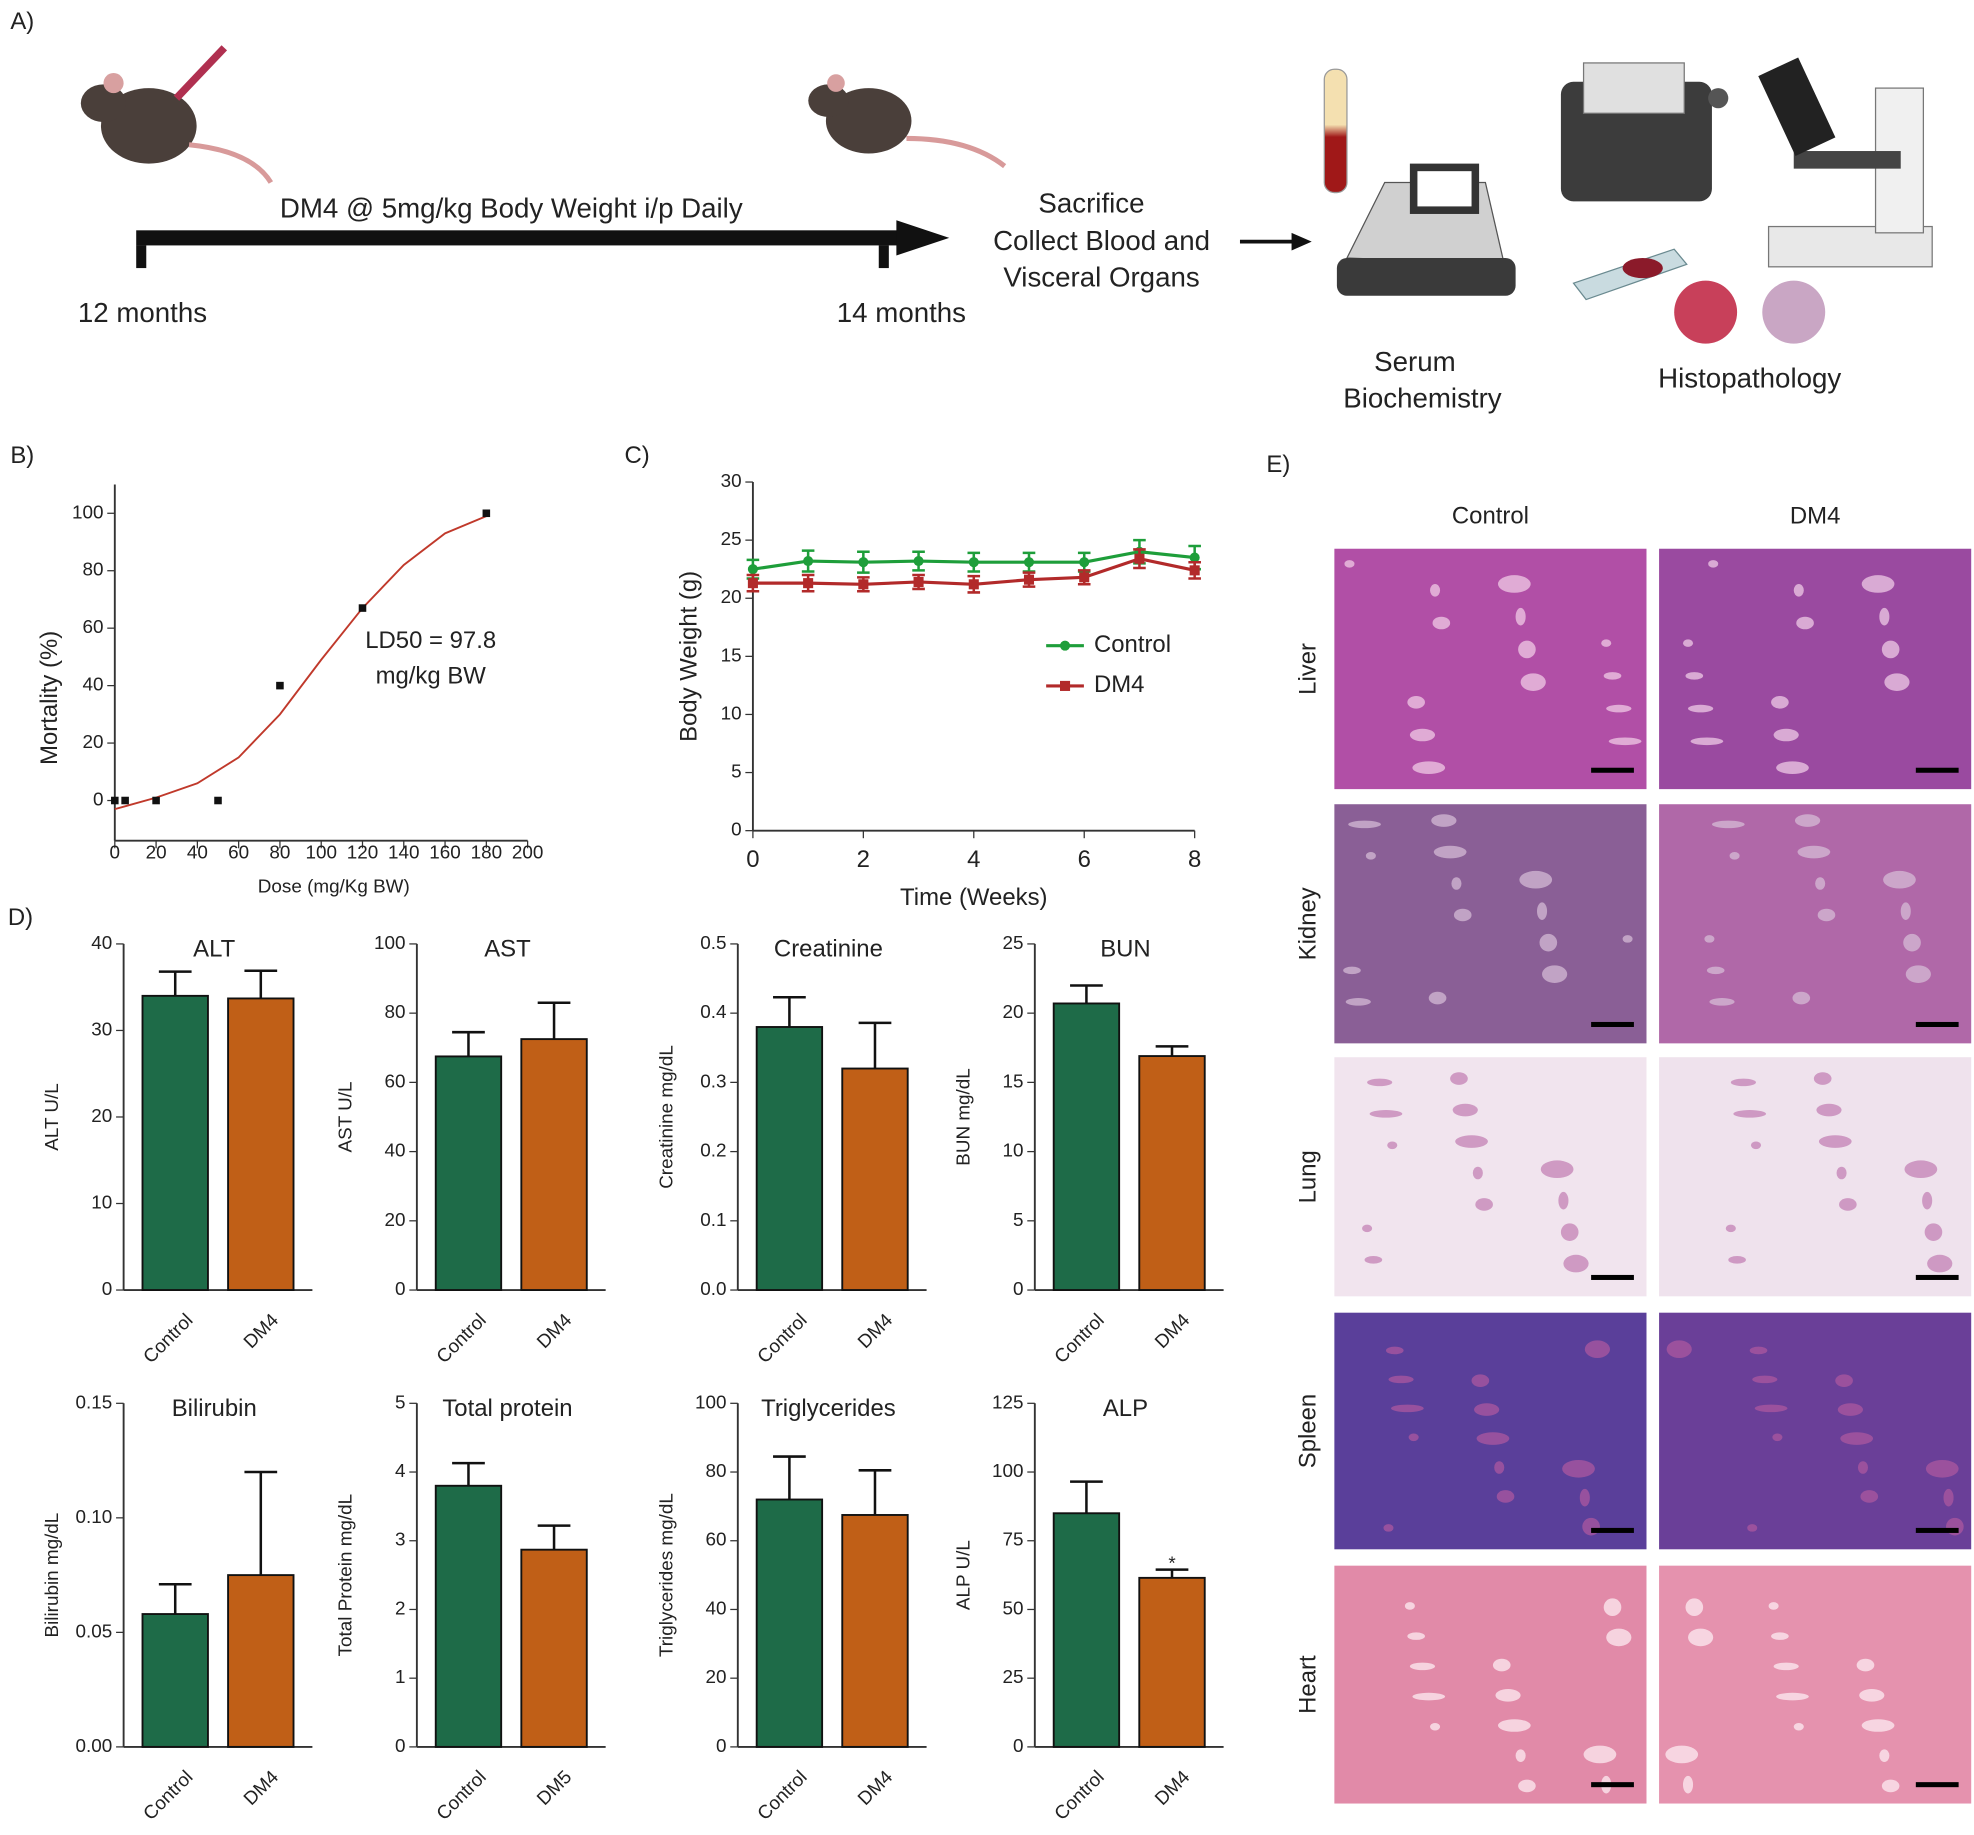  I want to click on step-label: Sacrifice, so click(1091, 202).